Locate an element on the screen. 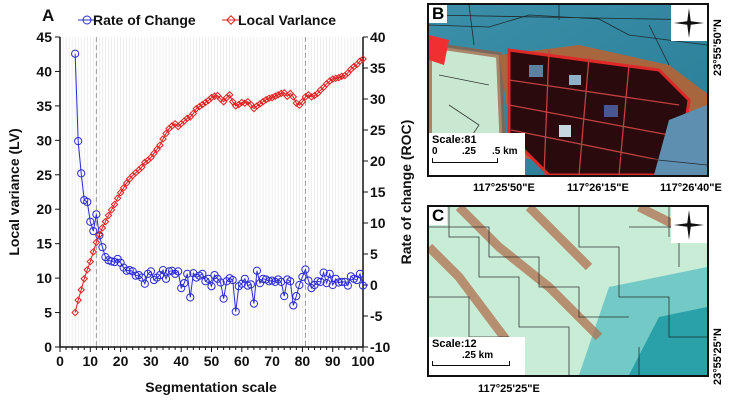 Image resolution: width=735 pixels, height=400 pixels. y-tick-label-left: 0 is located at coordinates (48, 347).